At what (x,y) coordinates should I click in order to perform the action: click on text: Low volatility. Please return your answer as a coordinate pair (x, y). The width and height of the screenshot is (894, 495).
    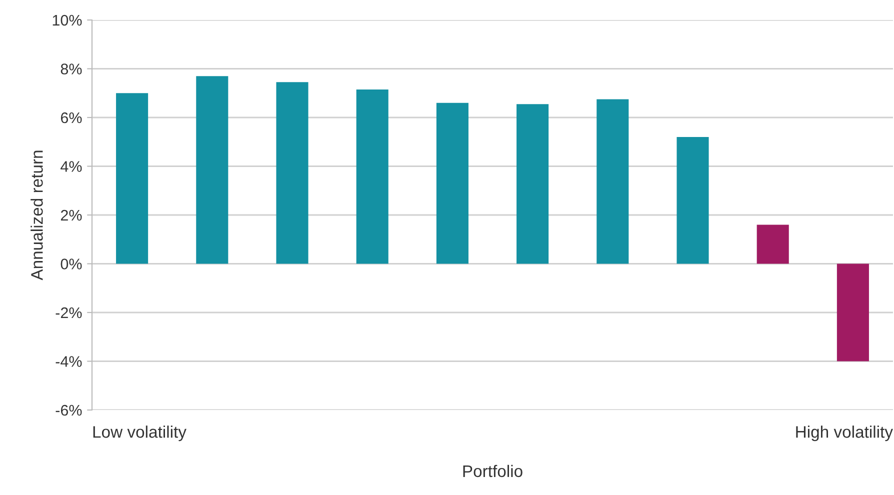
    Looking at the image, I should click on (139, 434).